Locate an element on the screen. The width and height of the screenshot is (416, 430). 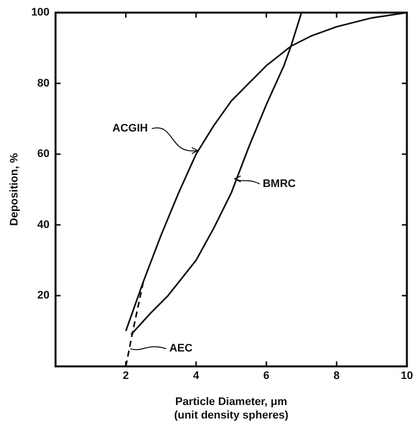
y-tick-label: 60 is located at coordinates (43, 154).